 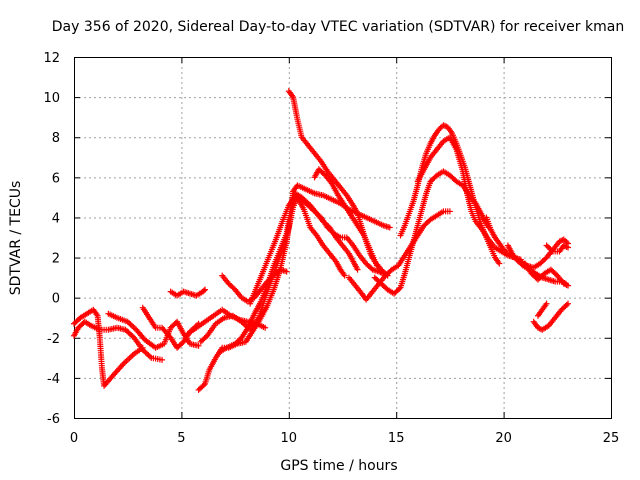 I want to click on x-axis-title: GPS time / hours, so click(x=338, y=466).